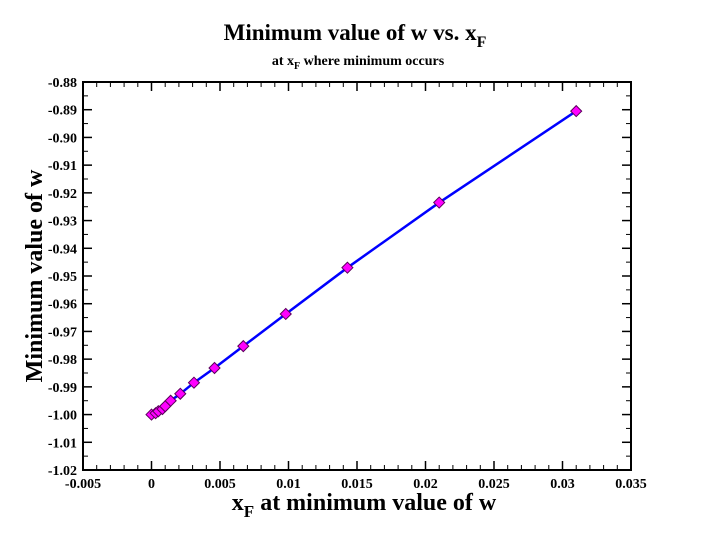 The height and width of the screenshot is (553, 715). I want to click on x-axis-label-prefix: x, so click(238, 503).